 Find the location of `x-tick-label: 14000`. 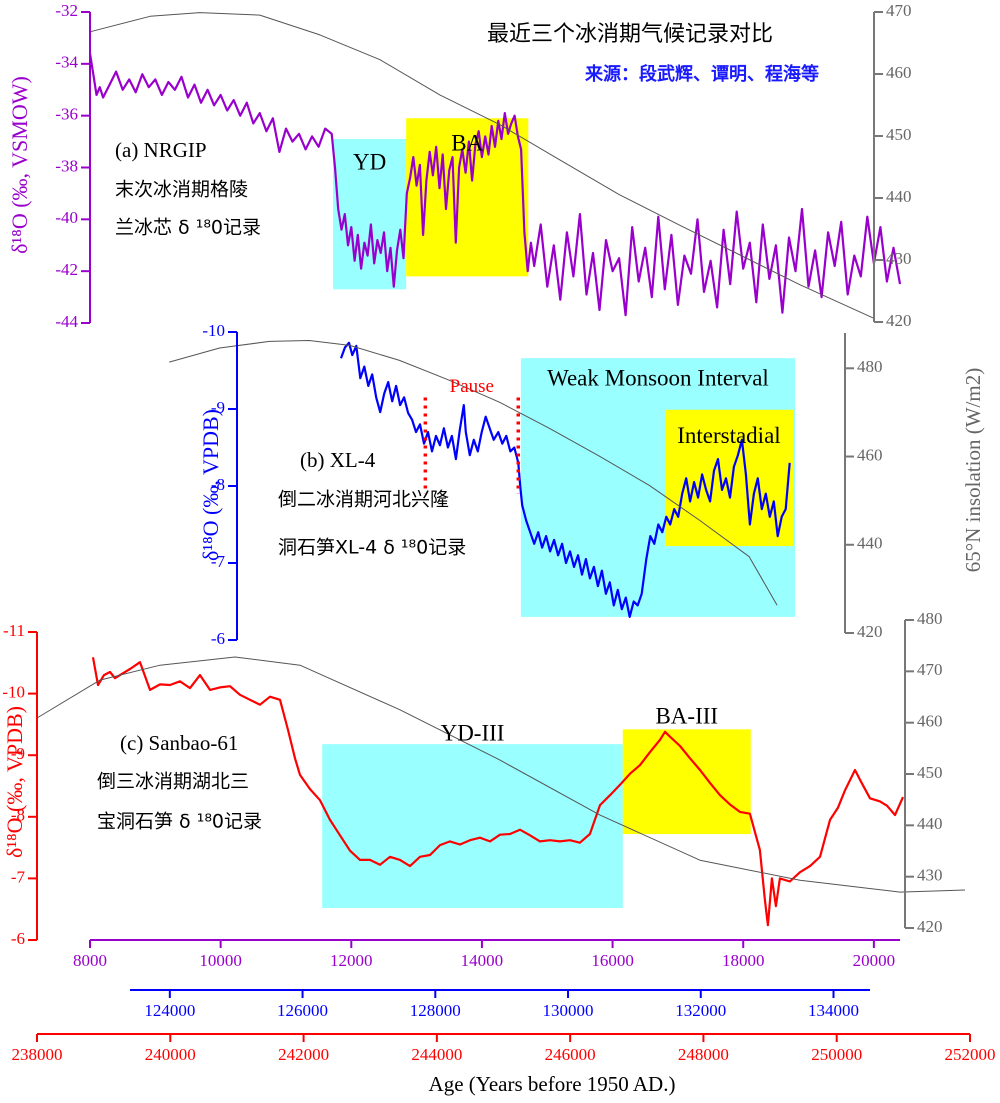

x-tick-label: 14000 is located at coordinates (482, 960).